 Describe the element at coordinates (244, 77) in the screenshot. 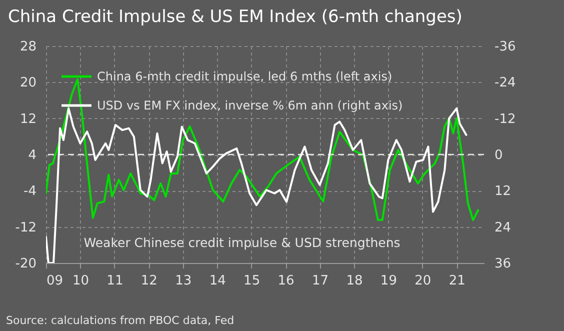

I see `legend-label: China 6-mth credit impulse, led 6 mths (left axis)` at that location.